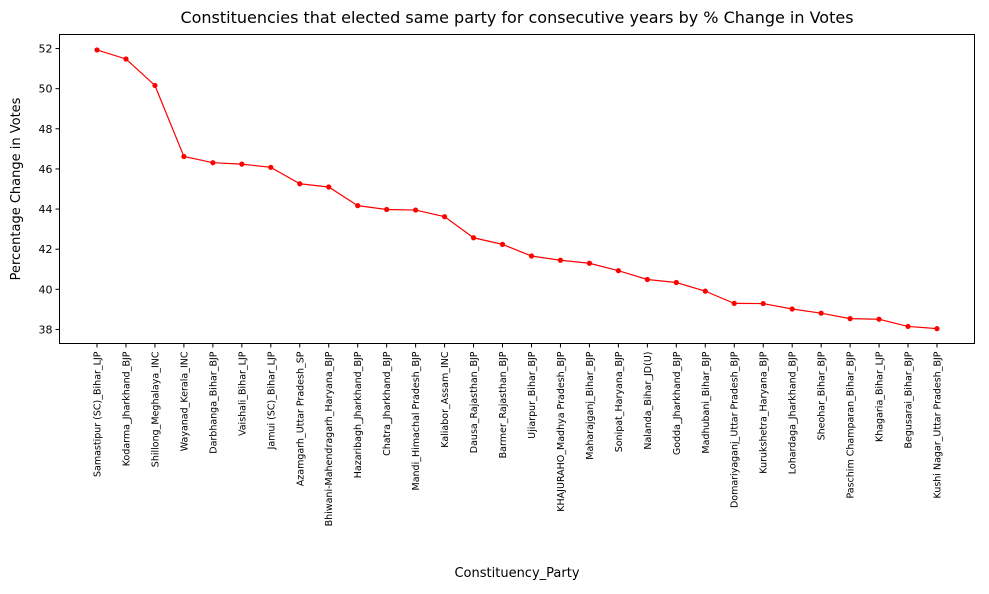 This screenshot has width=989, height=594. What do you see at coordinates (880, 396) in the screenshot?
I see `x-tick-label: Khagaria_Bihar_LJP` at bounding box center [880, 396].